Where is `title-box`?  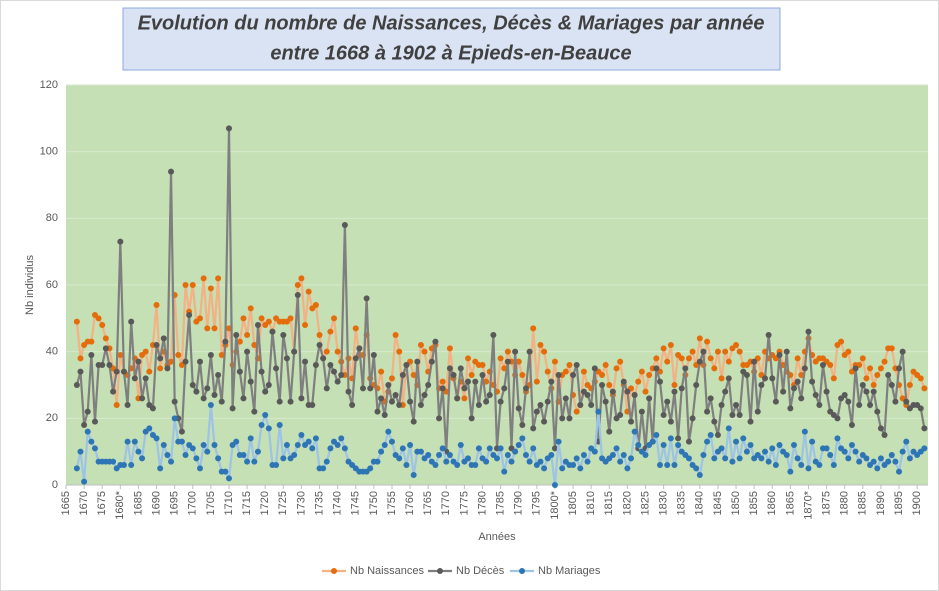 title-box is located at coordinates (451, 39).